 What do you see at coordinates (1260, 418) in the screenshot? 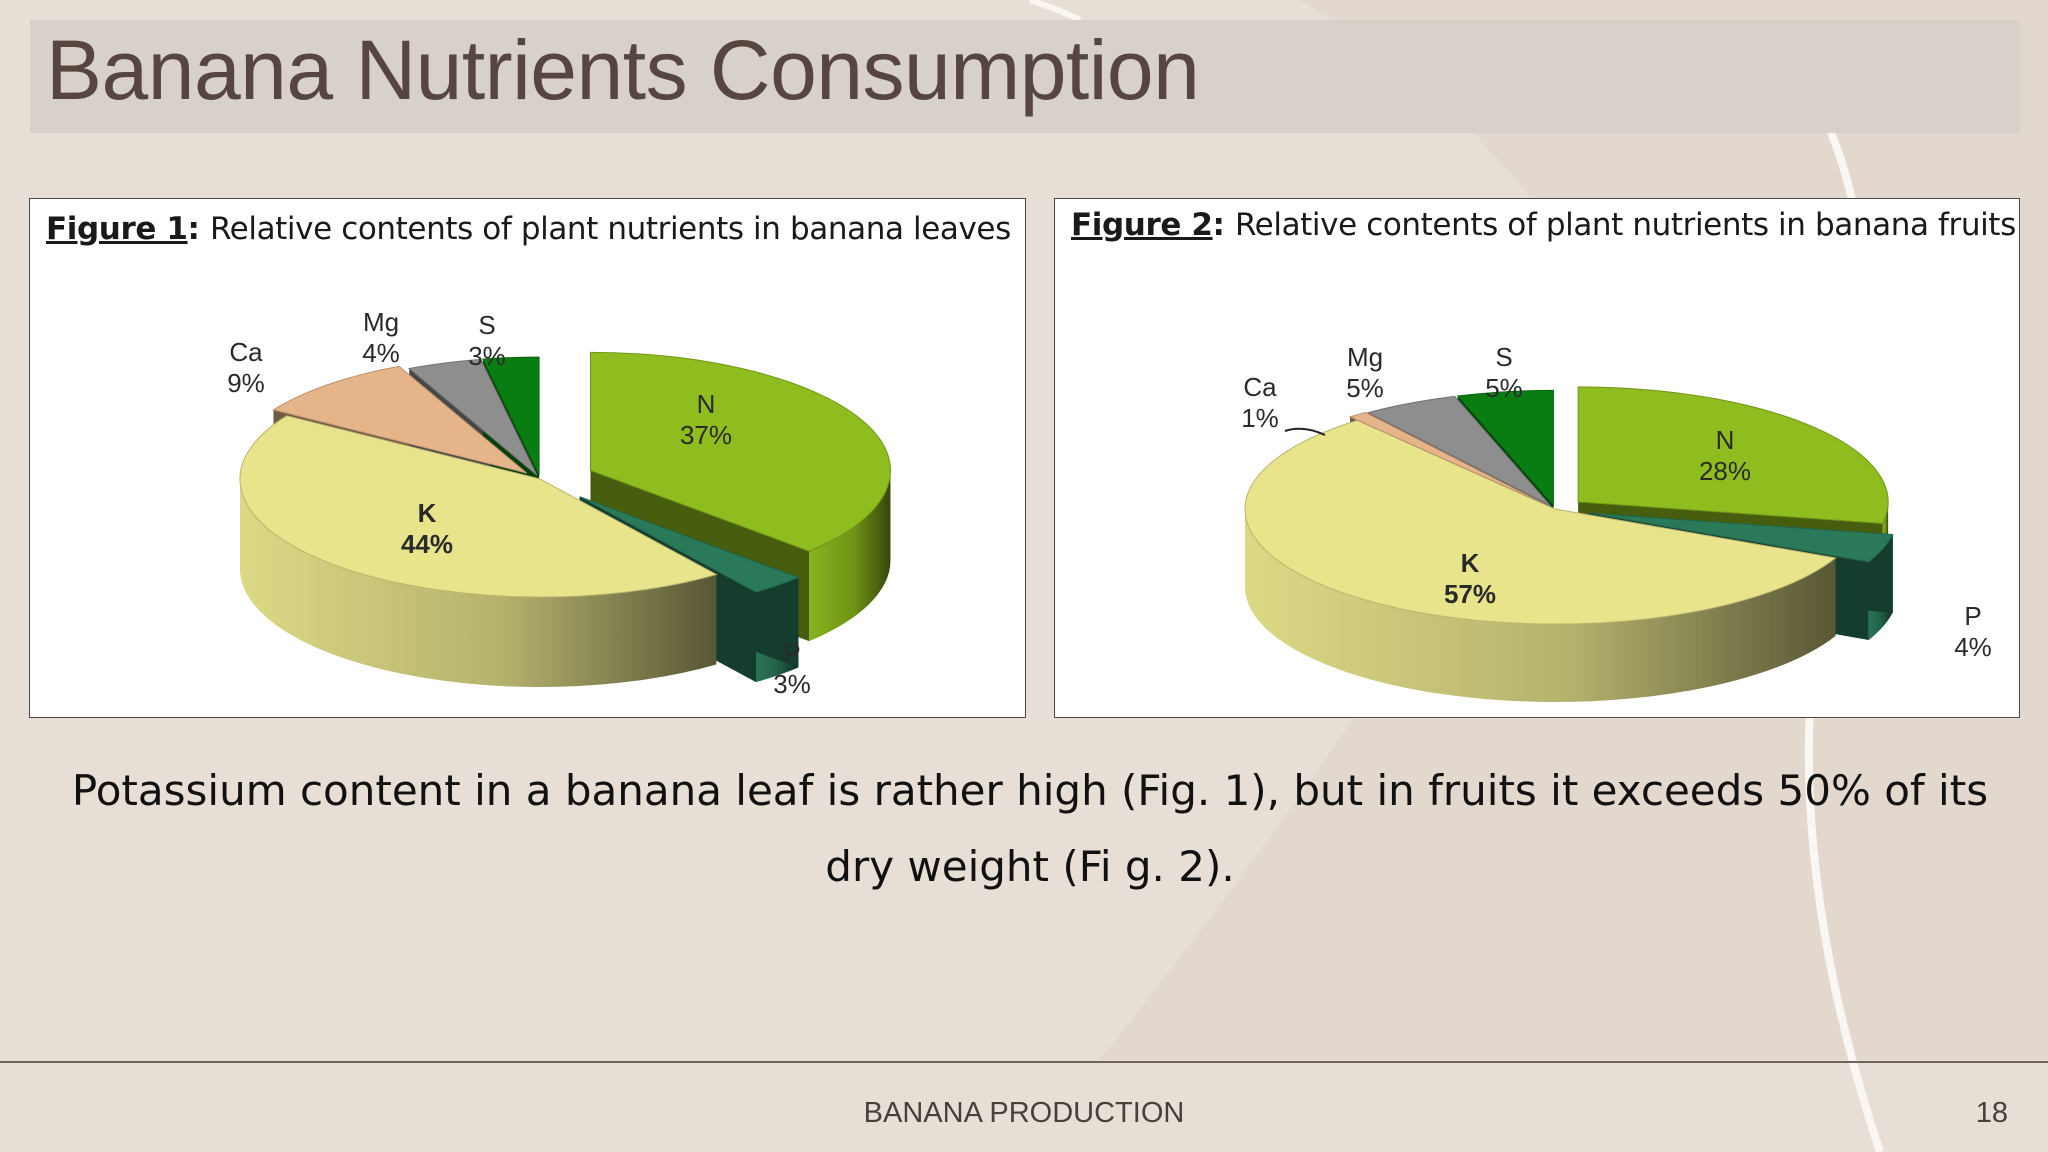
I see `pie-value-ca: 1%` at bounding box center [1260, 418].